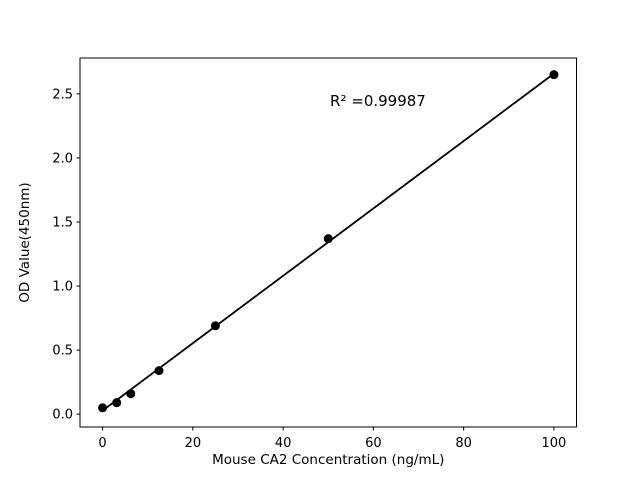  I want to click on y-axis-tick-label: 2.5, so click(62, 94).